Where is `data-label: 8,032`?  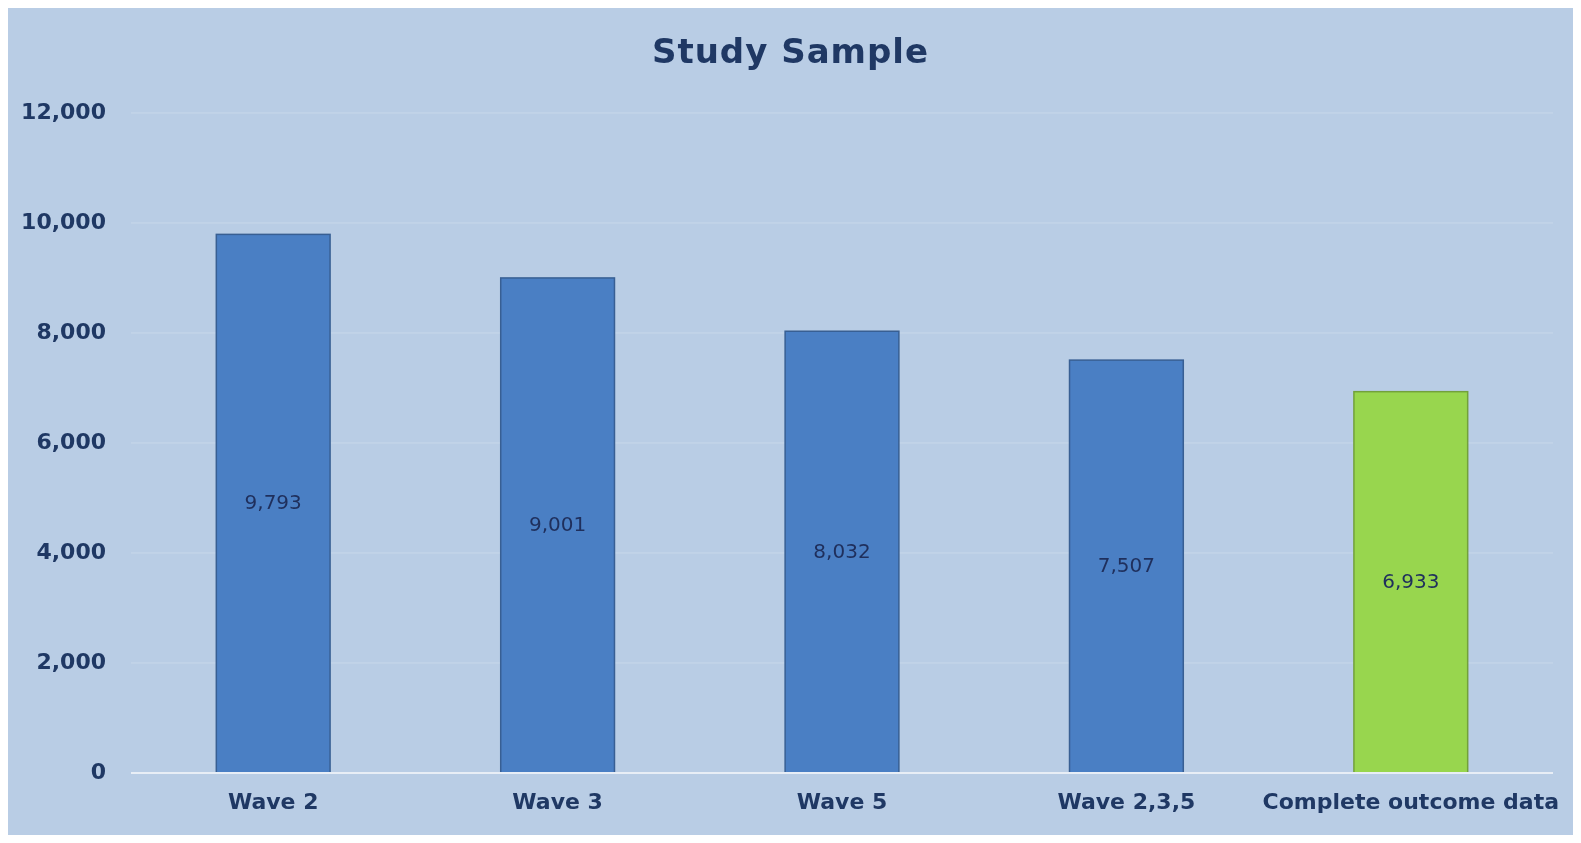
data-label: 8,032 is located at coordinates (842, 550).